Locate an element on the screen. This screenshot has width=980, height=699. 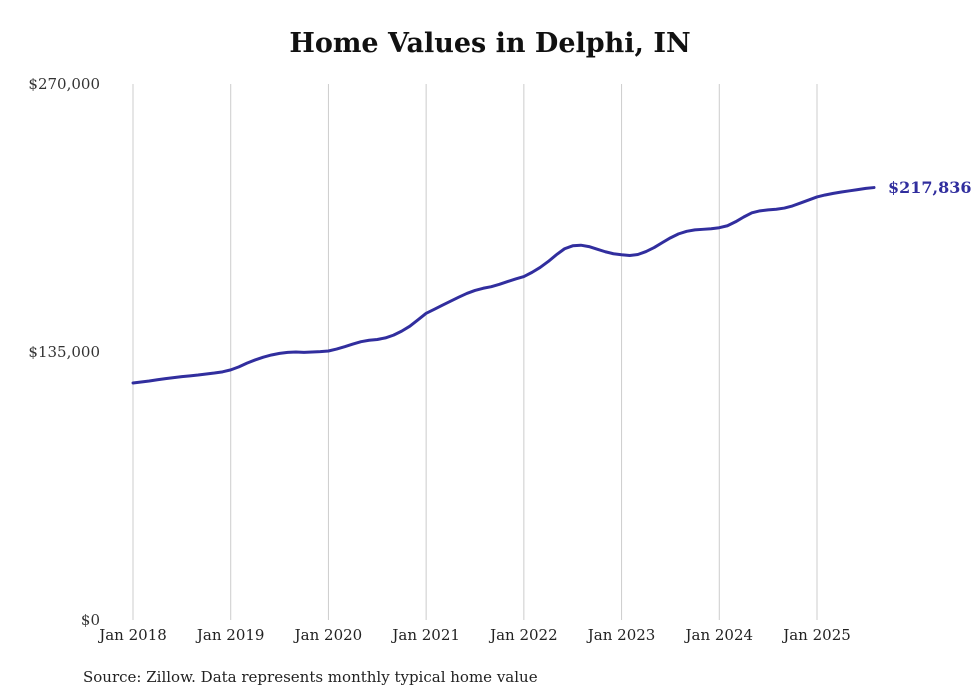
x-axis-tick-label: Jan 2025 is located at coordinates (817, 635).